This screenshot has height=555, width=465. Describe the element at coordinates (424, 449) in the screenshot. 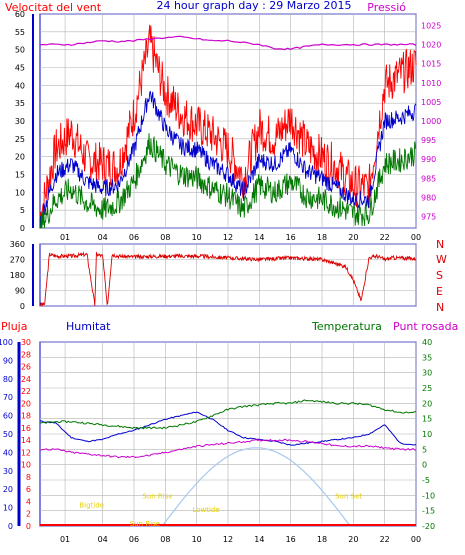

I see `y-temp-tick: 5` at that location.